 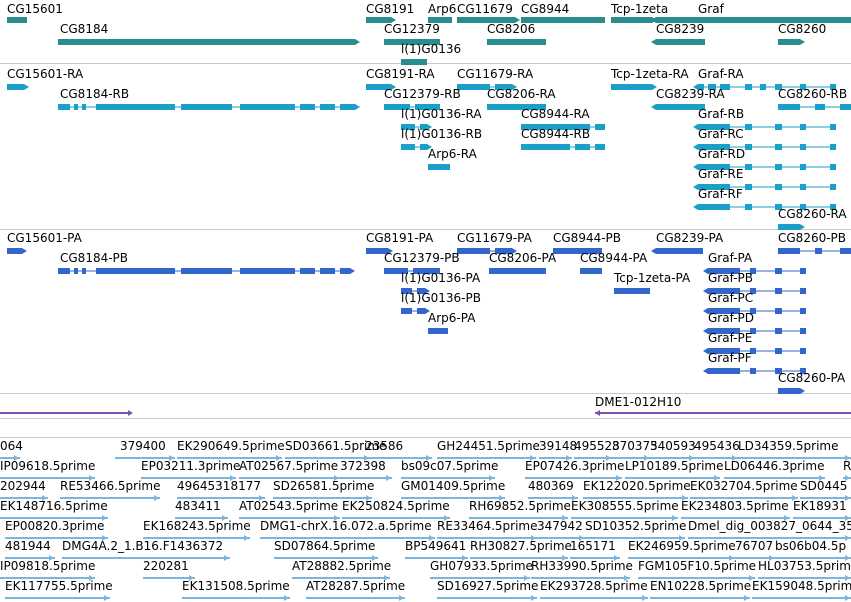 What do you see at coordinates (650, 74) in the screenshot?
I see `transcript-label: Tcp-1zeta-RA` at bounding box center [650, 74].